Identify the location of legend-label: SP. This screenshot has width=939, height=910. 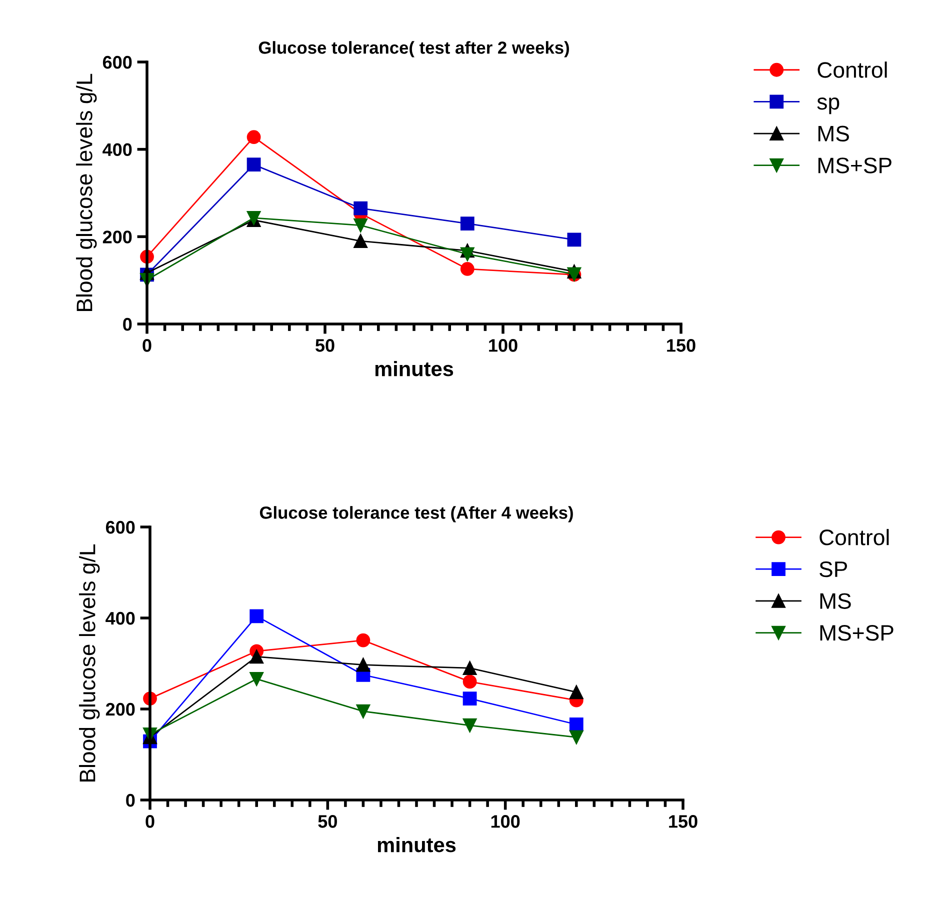
(833, 569).